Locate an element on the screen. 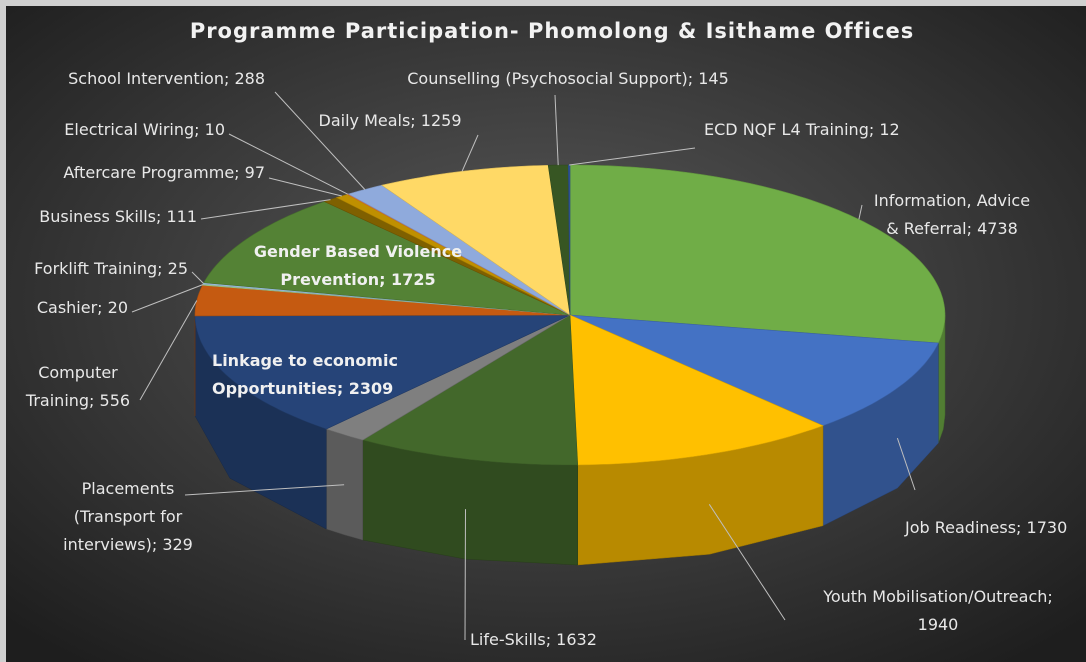 This screenshot has width=1086, height=662. data-label-line: School Intervention; 288 is located at coordinates (166, 78).